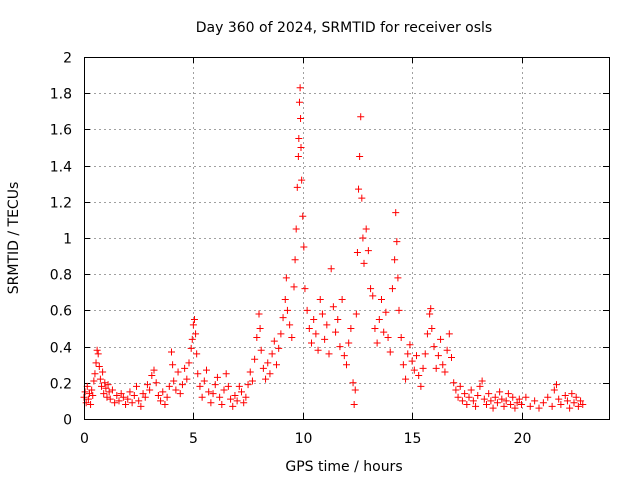  Describe the element at coordinates (61, 131) in the screenshot. I see `y-tick-label: 1.6` at that location.